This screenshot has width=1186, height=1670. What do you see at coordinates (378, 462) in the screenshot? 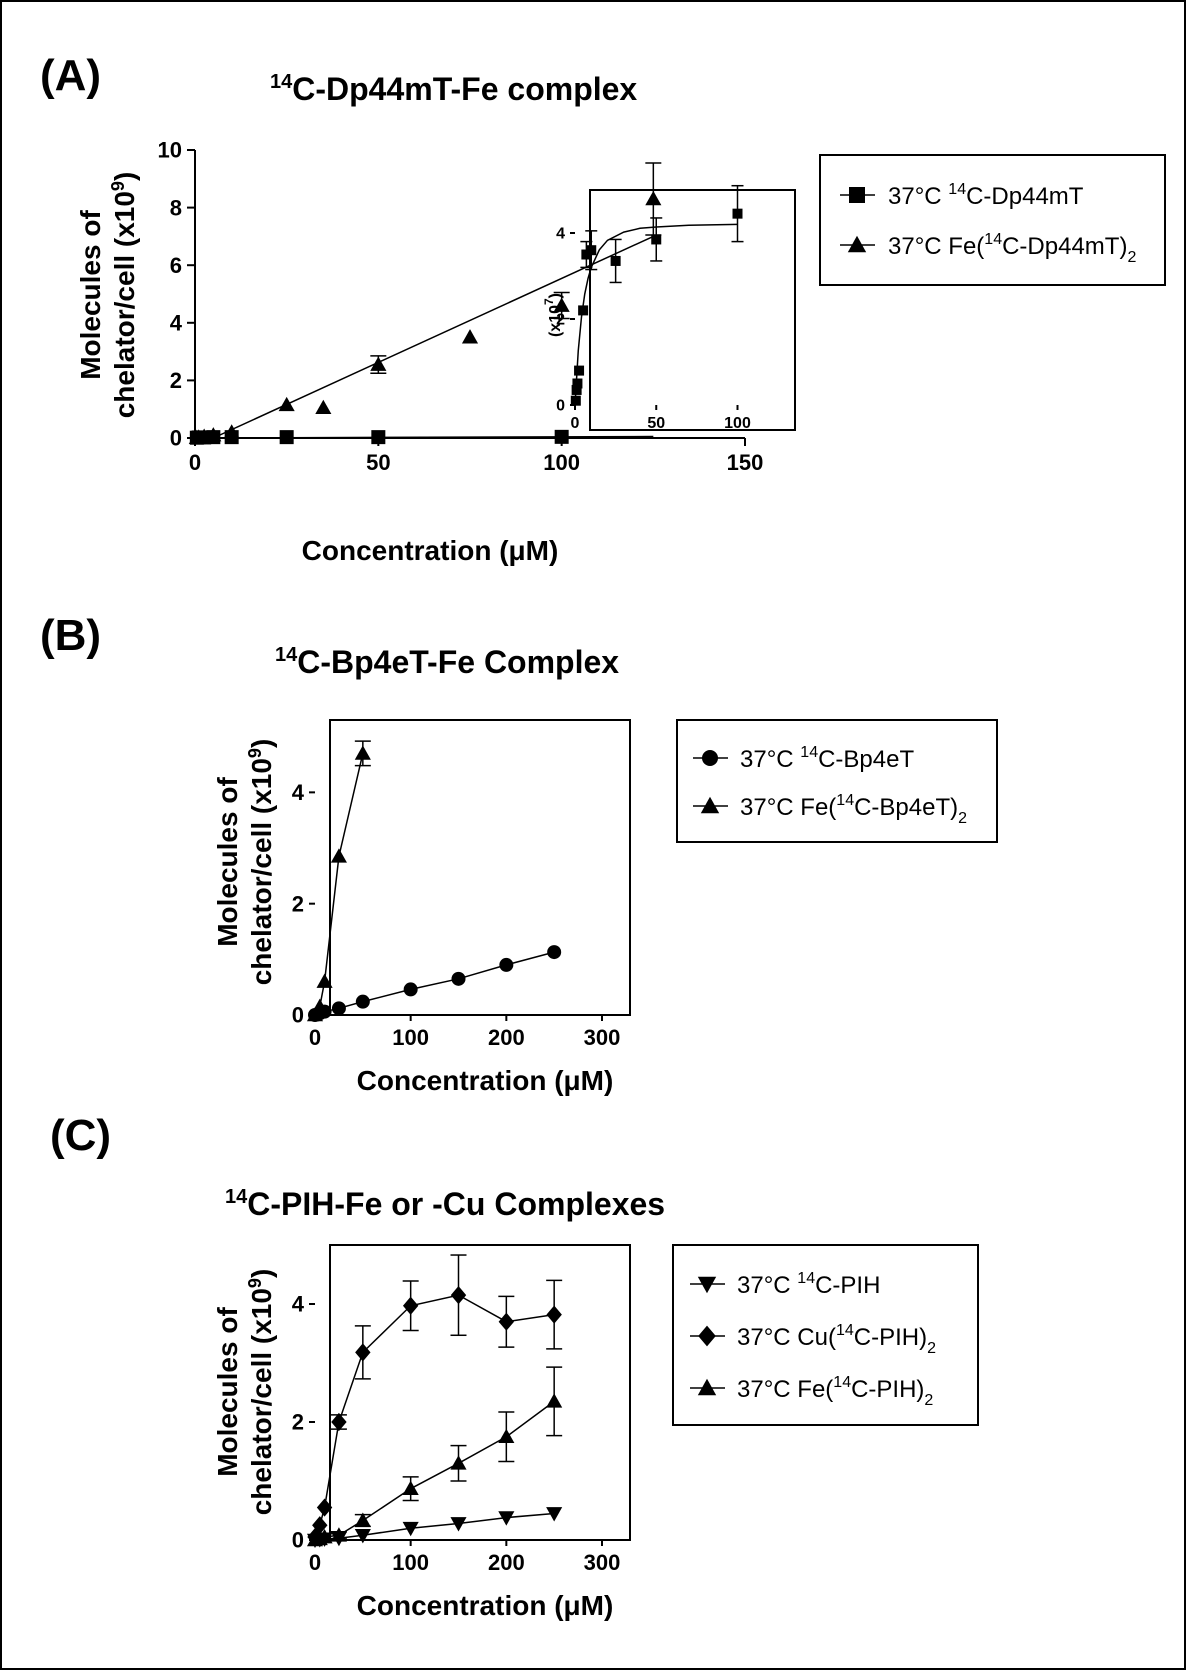
I see `panel-a-x-tick-label-1: 50` at bounding box center [378, 462].